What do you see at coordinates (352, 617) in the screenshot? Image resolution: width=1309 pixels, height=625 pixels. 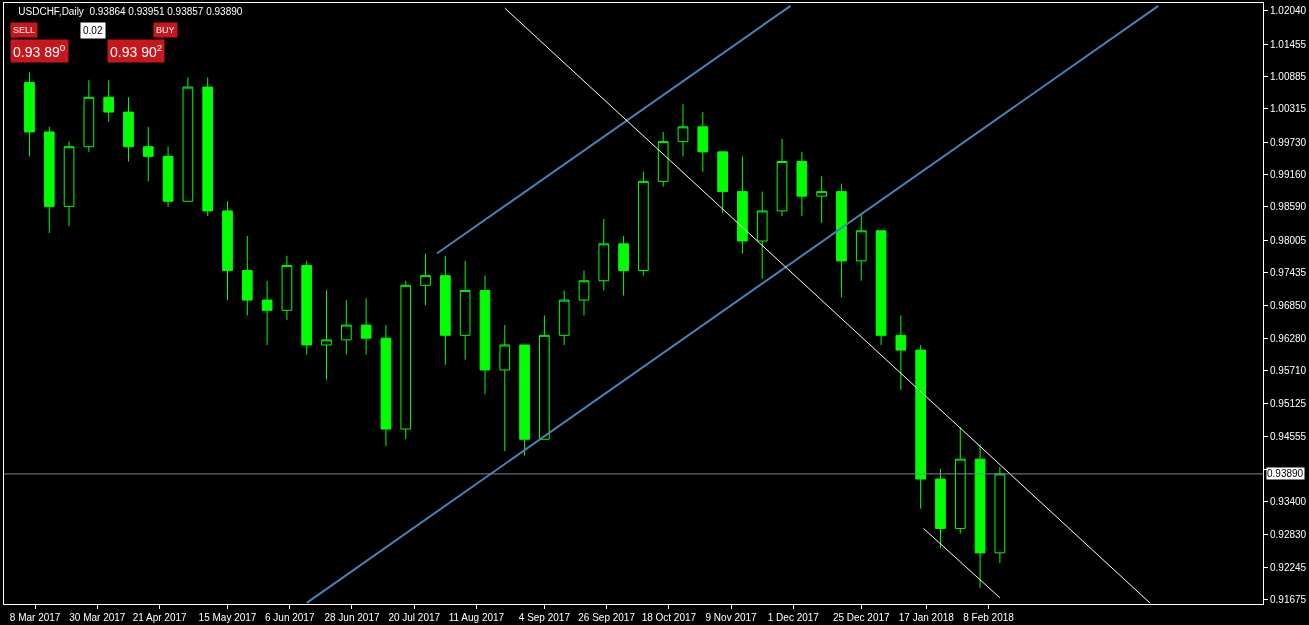 I see `x-tick-label: 28 Jun 2017` at bounding box center [352, 617].